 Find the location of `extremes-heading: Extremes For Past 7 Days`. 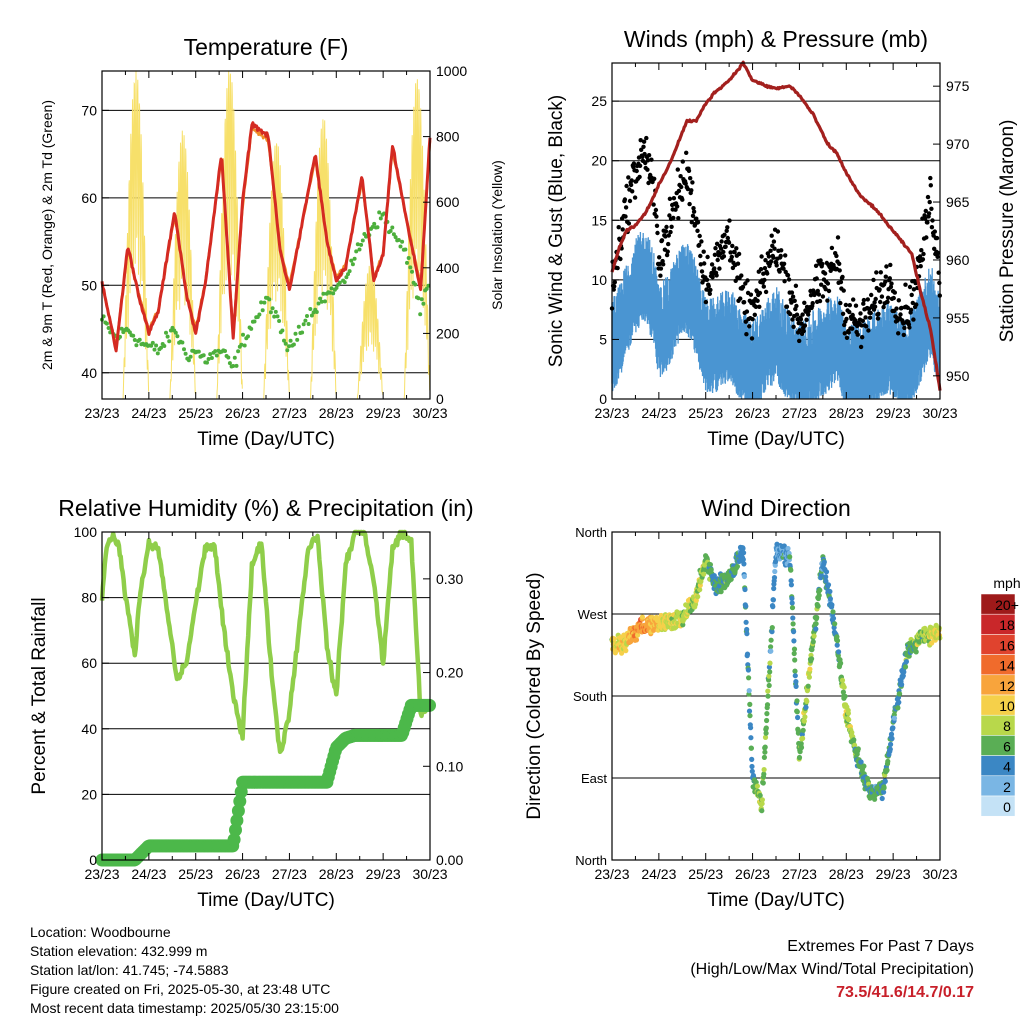

extremes-heading: Extremes For Past 7 Days is located at coordinates (880, 946).